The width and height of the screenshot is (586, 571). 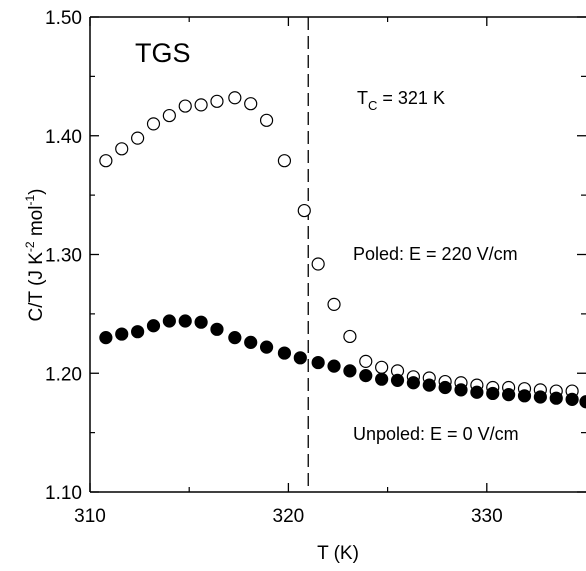 I want to click on y-axis-title-part: mol, so click(x=36, y=224).